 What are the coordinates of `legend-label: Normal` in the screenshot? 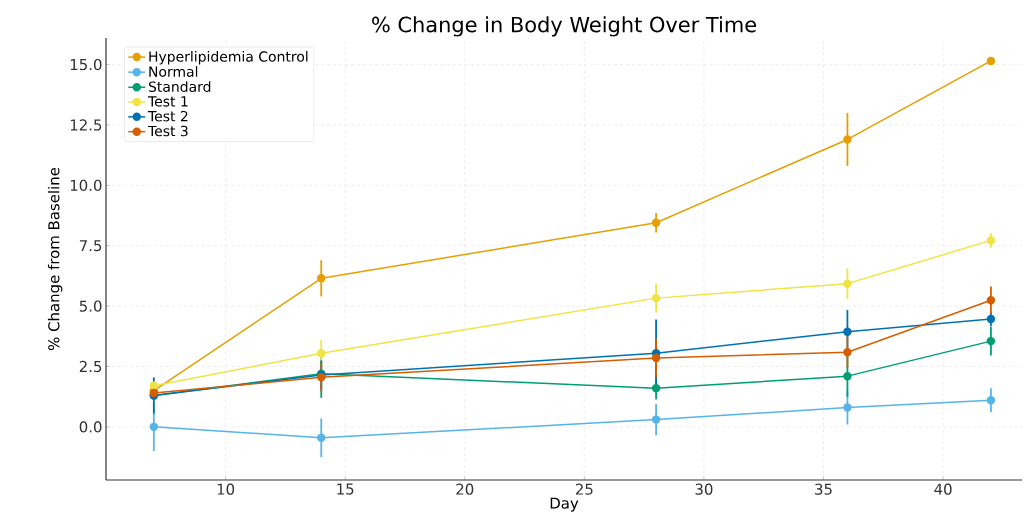 It's located at (173, 71).